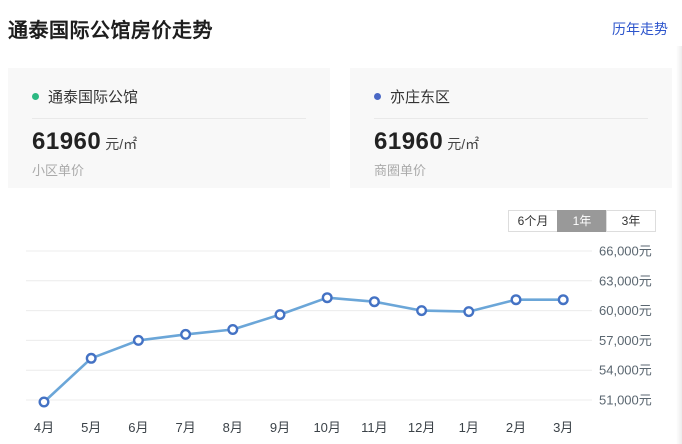 The width and height of the screenshot is (682, 444). Describe the element at coordinates (533, 221) in the screenshot. I see `tab-6-months: 6个月` at that location.